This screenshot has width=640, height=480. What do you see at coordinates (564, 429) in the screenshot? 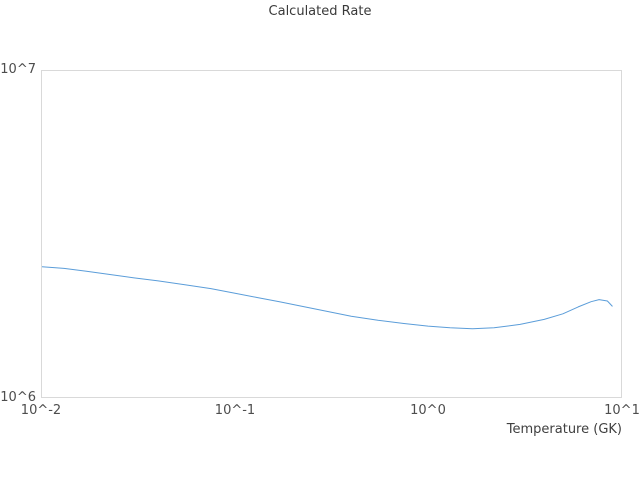
I see `x-axis-title: Temperature (GK)` at bounding box center [564, 429].